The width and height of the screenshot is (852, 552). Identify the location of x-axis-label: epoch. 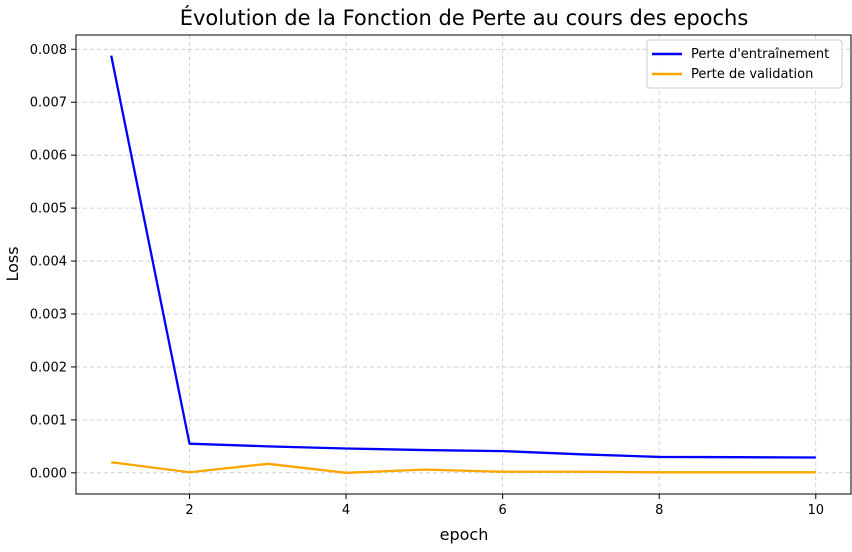
(464, 534).